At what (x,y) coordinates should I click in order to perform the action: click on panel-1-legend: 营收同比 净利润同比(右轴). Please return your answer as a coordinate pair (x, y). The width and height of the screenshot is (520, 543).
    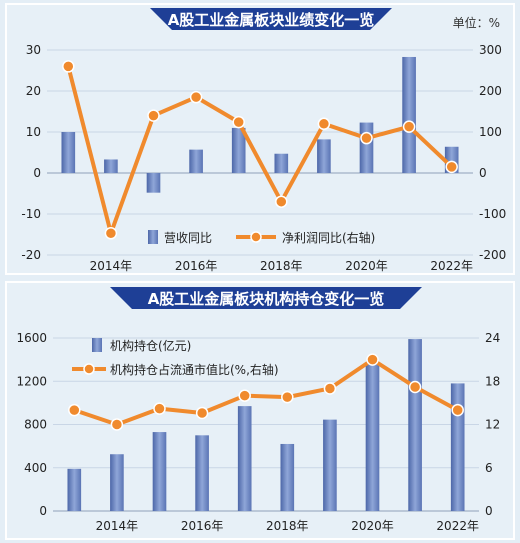
    Looking at the image, I should click on (261, 237).